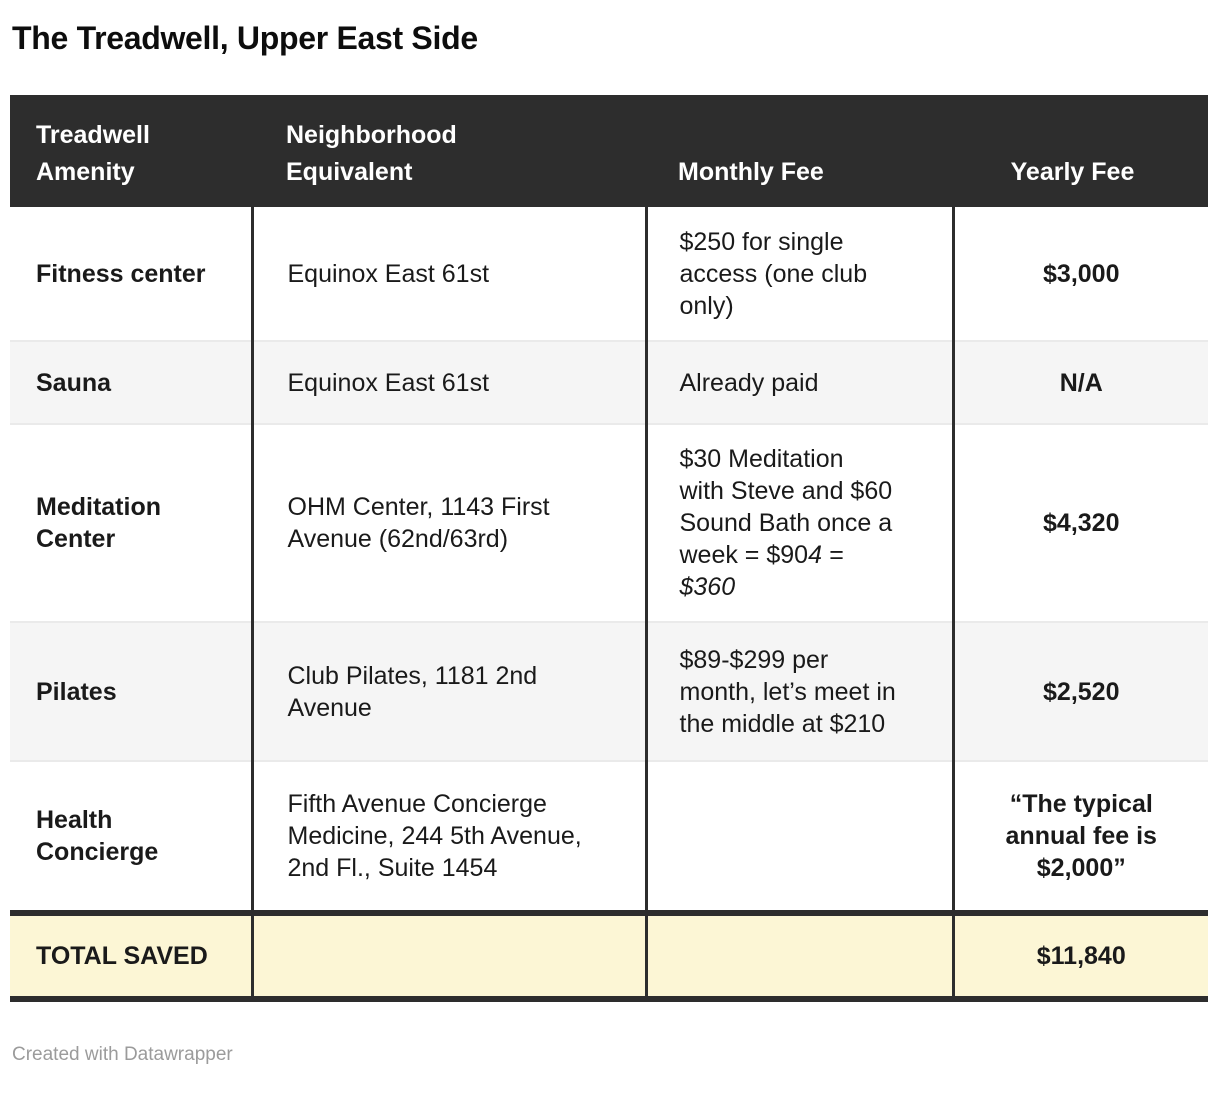 The image size is (1220, 1100). I want to click on cell-monthly, so click(800, 836).